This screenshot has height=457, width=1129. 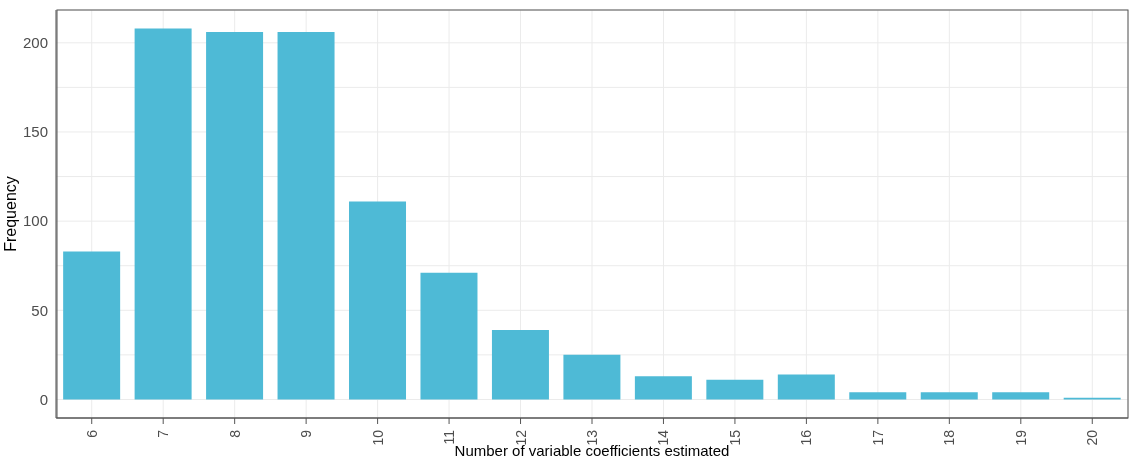 What do you see at coordinates (234, 433) in the screenshot?
I see `x-tick-label: 8` at bounding box center [234, 433].